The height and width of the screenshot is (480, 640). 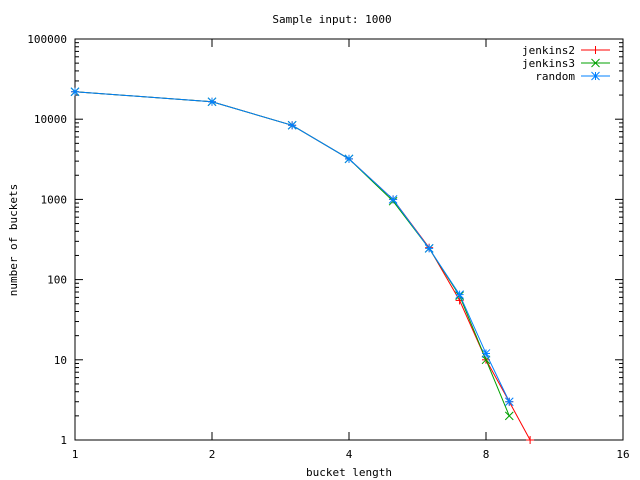 I want to click on legend-label: random, so click(x=555, y=76).